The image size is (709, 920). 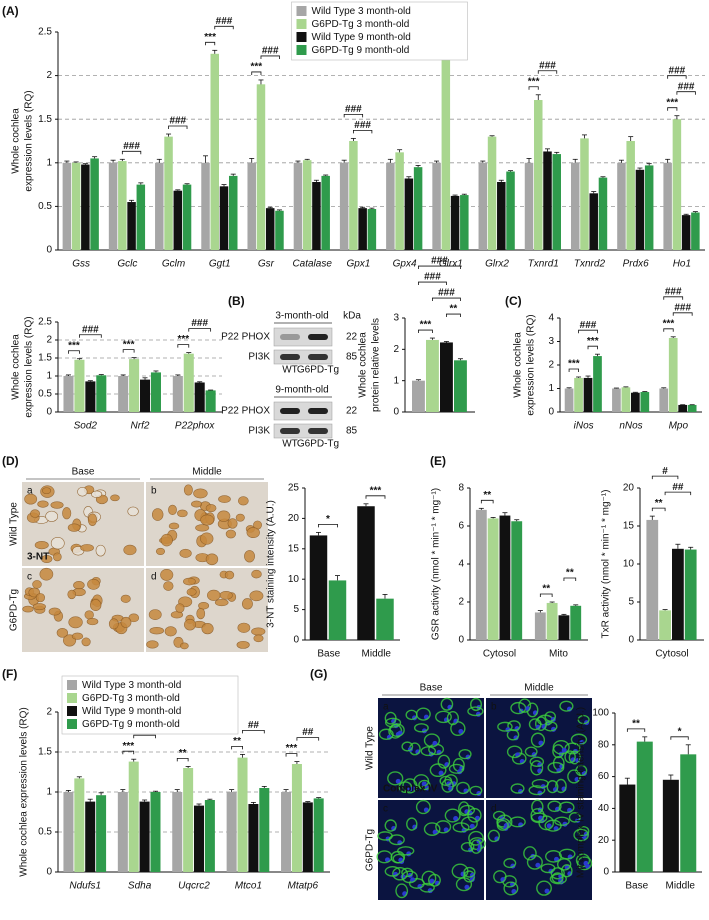 I want to click on blot-kda: 22, so click(x=352, y=337).